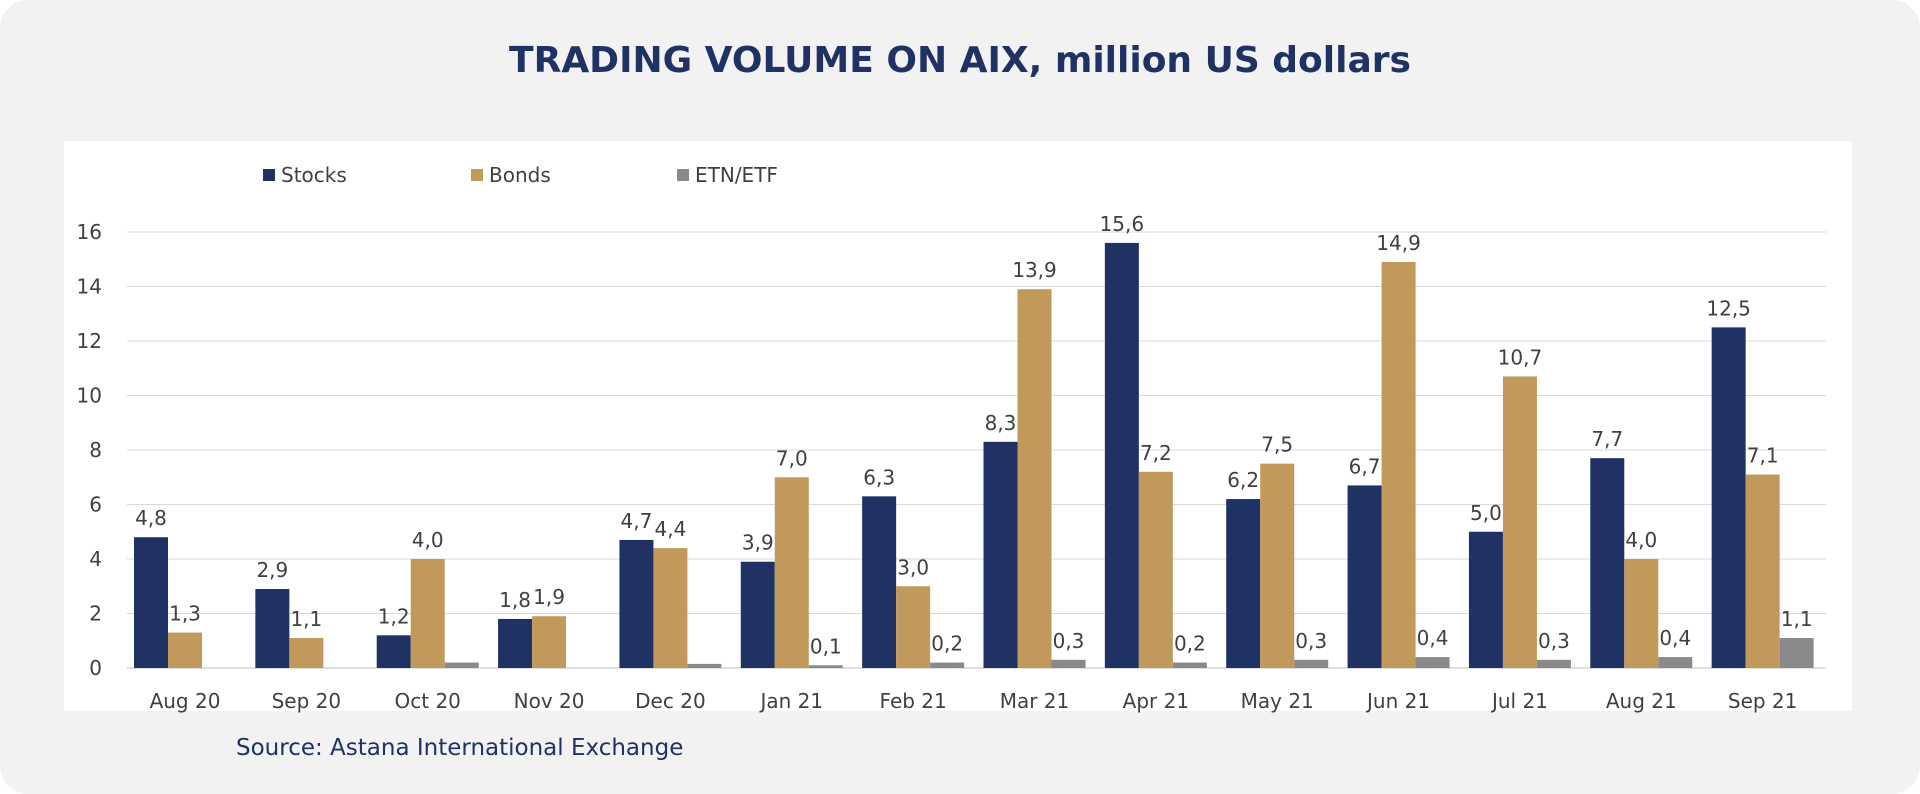 The height and width of the screenshot is (794, 1920). What do you see at coordinates (89, 396) in the screenshot?
I see `y-tick-label: 10` at bounding box center [89, 396].